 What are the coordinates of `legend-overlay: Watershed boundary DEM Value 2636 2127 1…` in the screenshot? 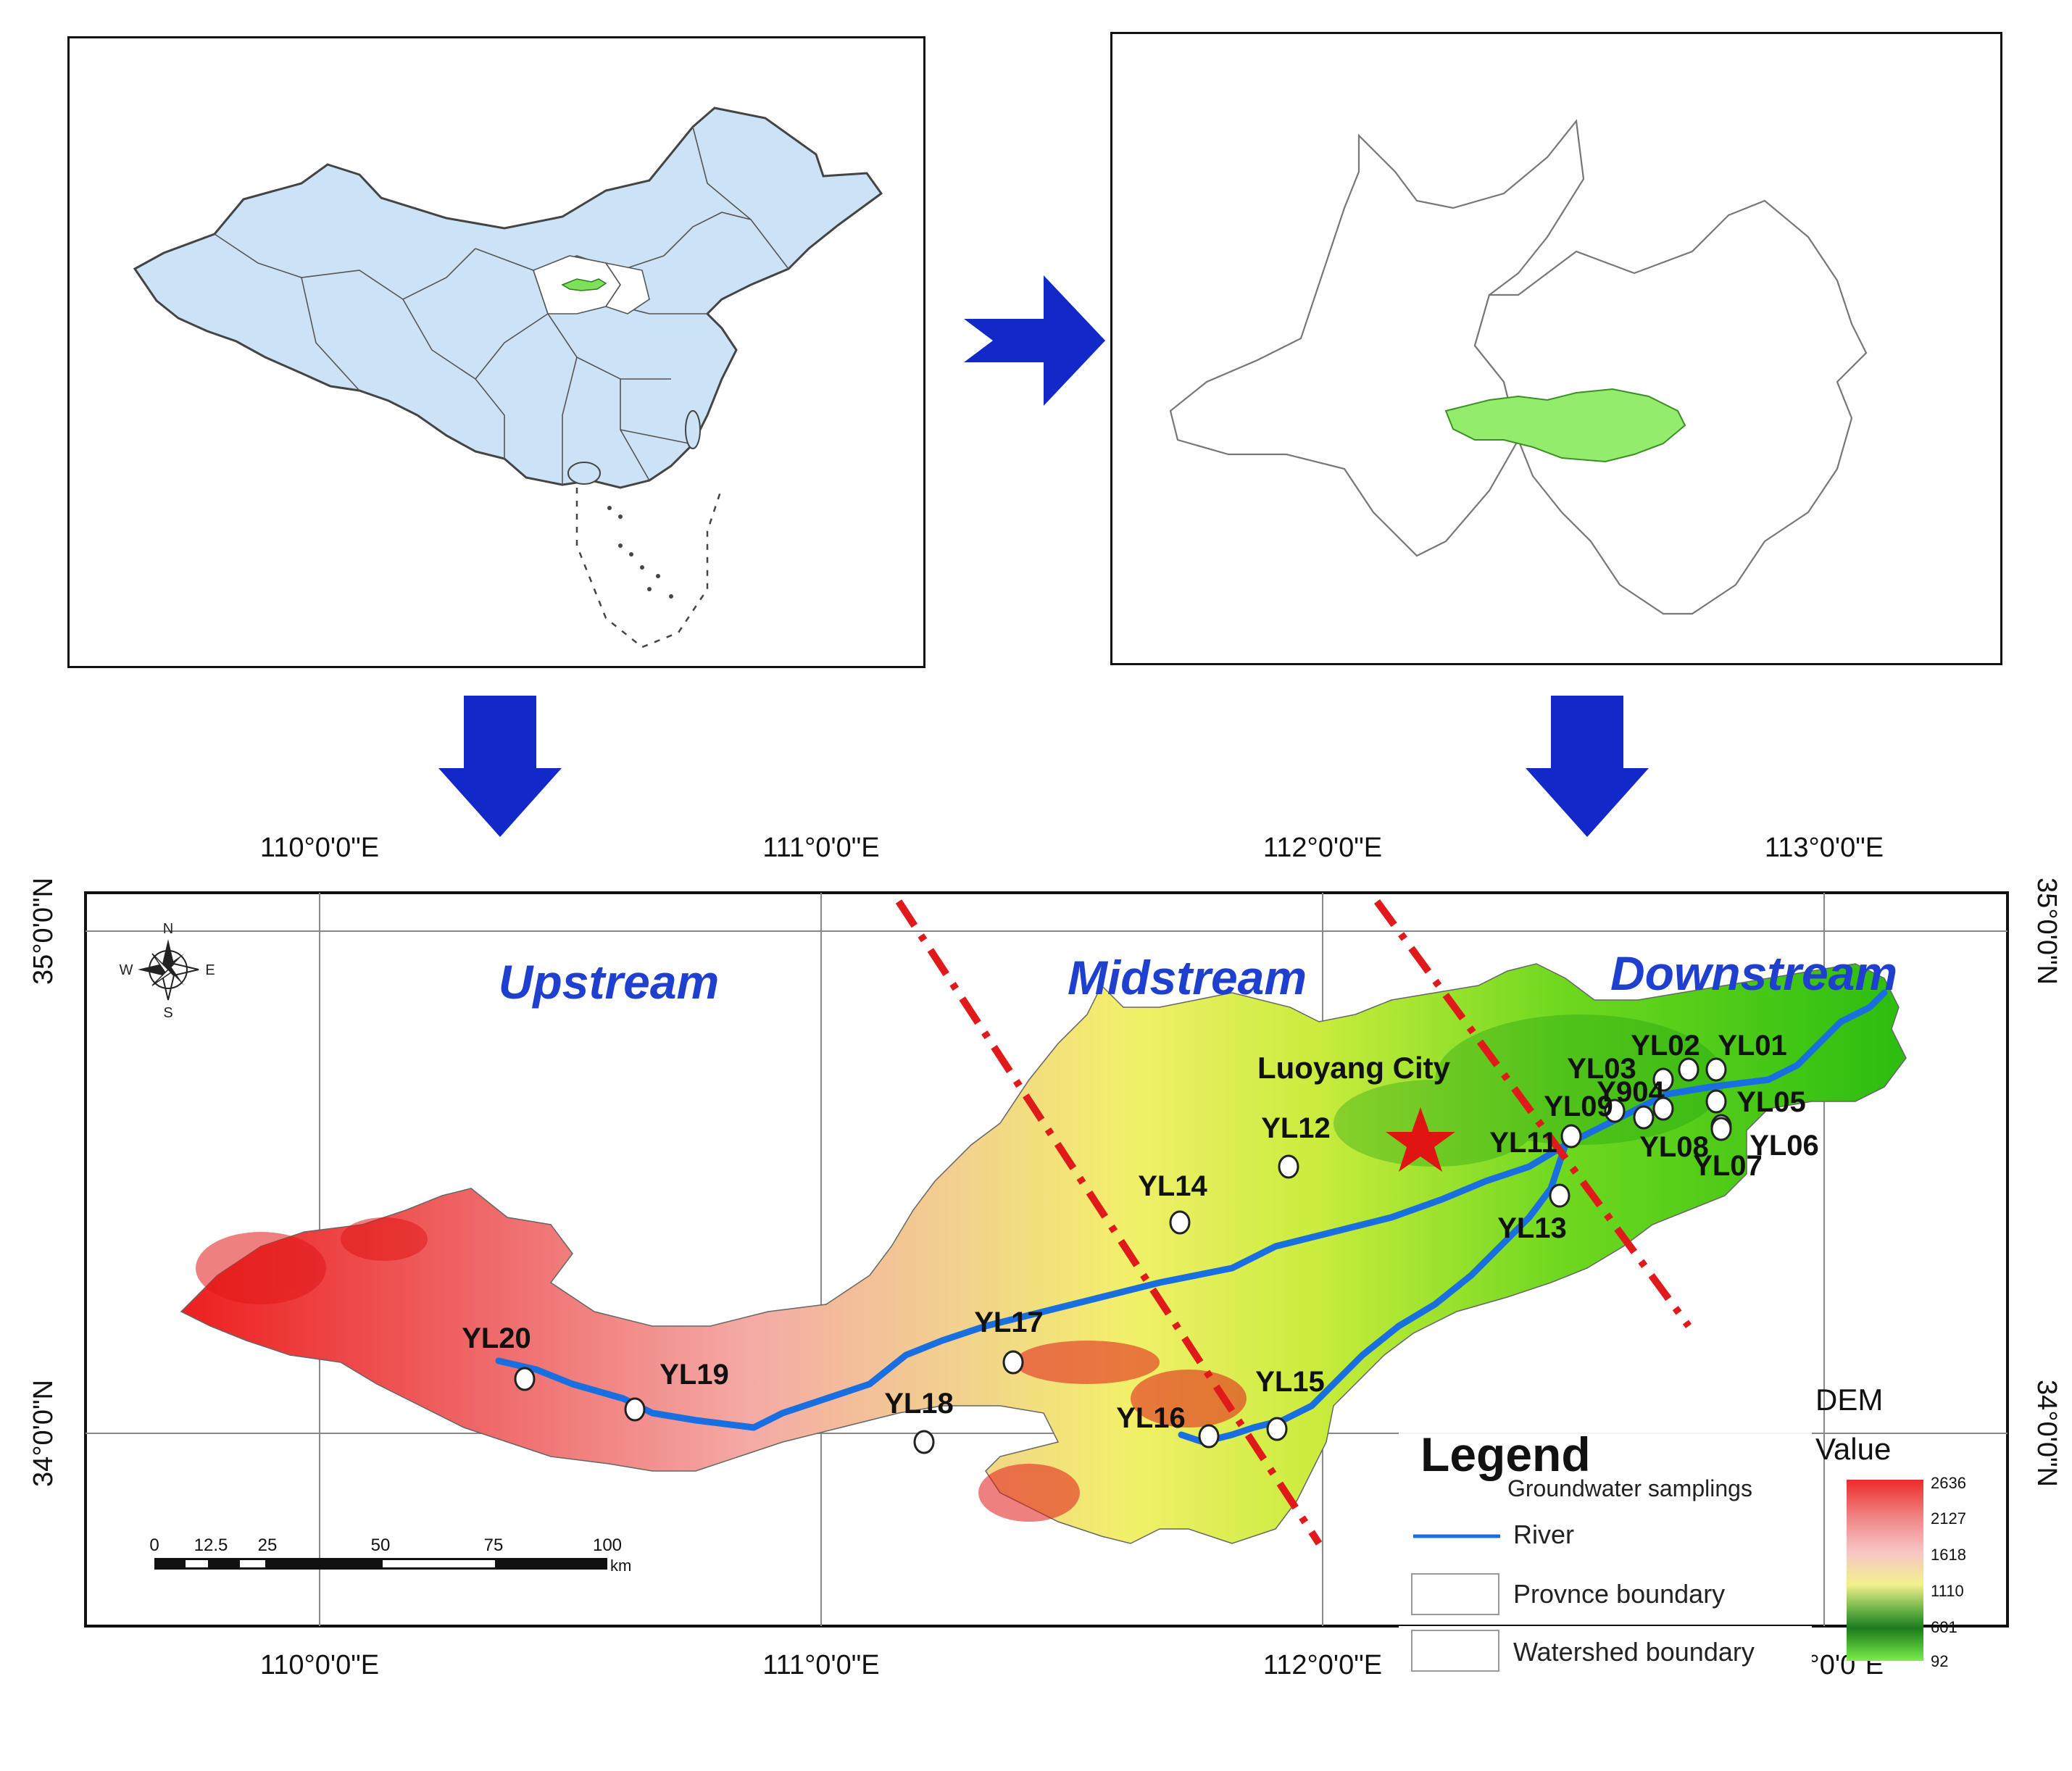 It's located at (1683, 1530).